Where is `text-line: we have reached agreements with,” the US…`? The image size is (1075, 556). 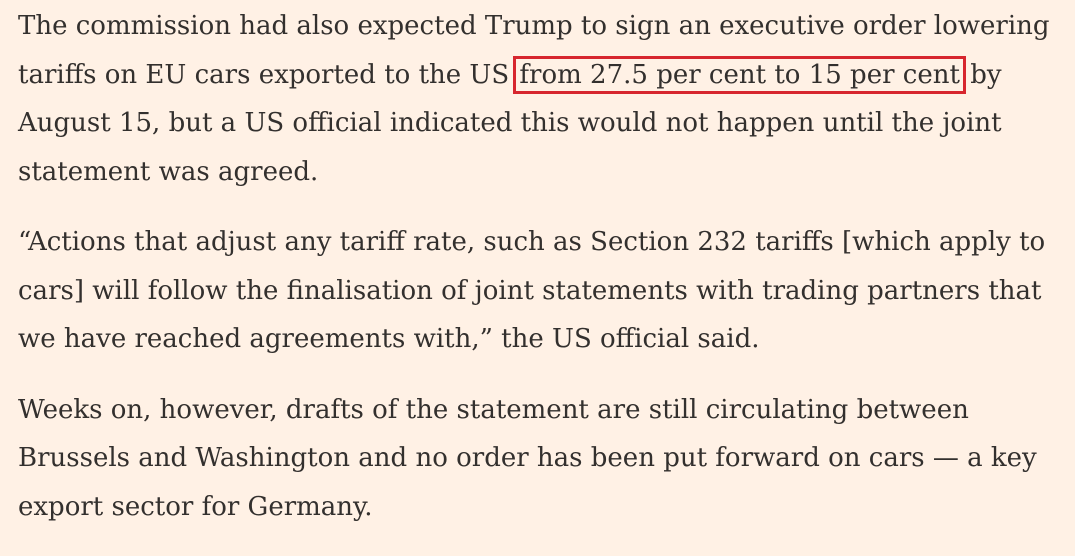
text-line: we have reached agreements with,” the US… is located at coordinates (389, 339).